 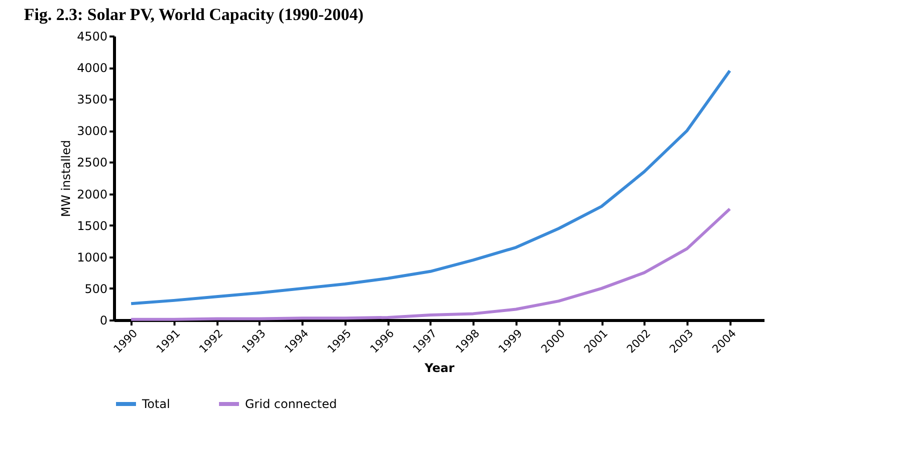 I want to click on y-tick-label: 2000, so click(x=92, y=194).